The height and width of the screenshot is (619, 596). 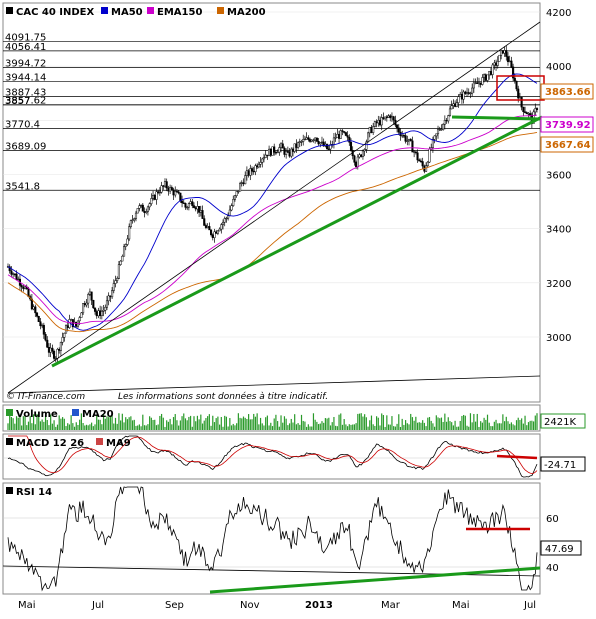 I want to click on lower-channel-line, so click(x=274, y=384).